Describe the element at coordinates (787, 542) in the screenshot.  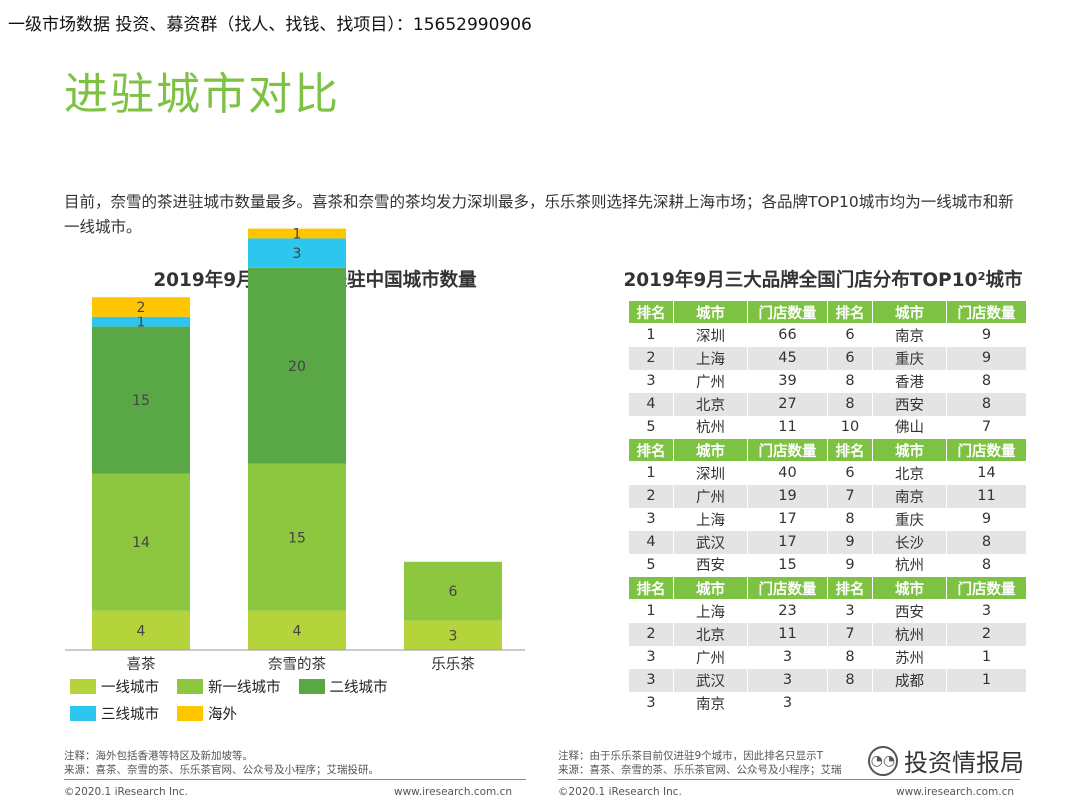
I see `table-cell: 17` at that location.